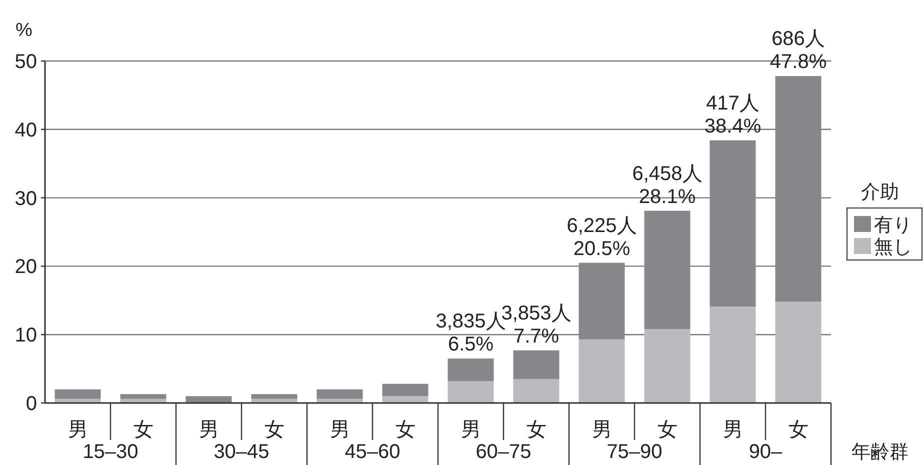 The height and width of the screenshot is (465, 924). I want to click on legend-title: 介助, so click(880, 192).